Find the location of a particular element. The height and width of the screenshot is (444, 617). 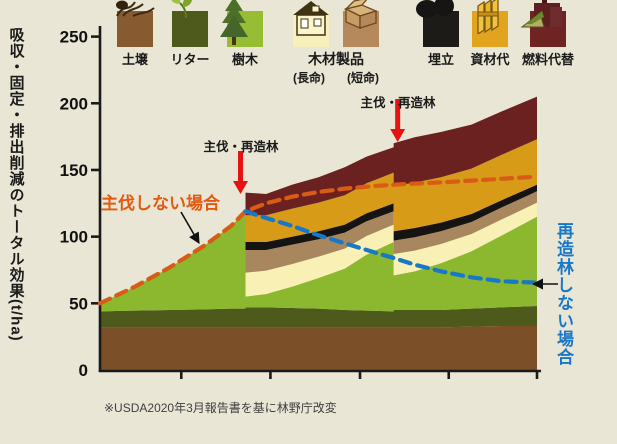

legend-label-fuel: 燃料代替 is located at coordinates (547, 59).